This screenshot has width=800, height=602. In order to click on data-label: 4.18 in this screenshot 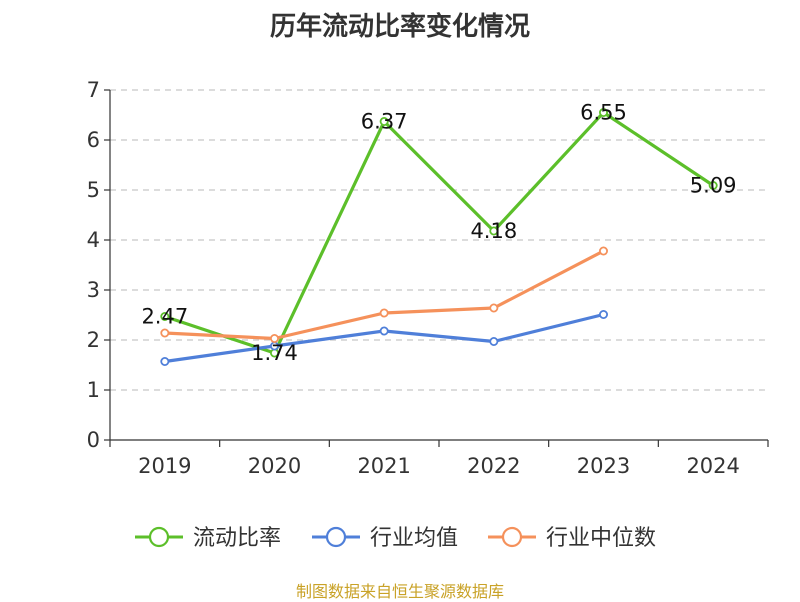, I will do `click(493, 231)`.